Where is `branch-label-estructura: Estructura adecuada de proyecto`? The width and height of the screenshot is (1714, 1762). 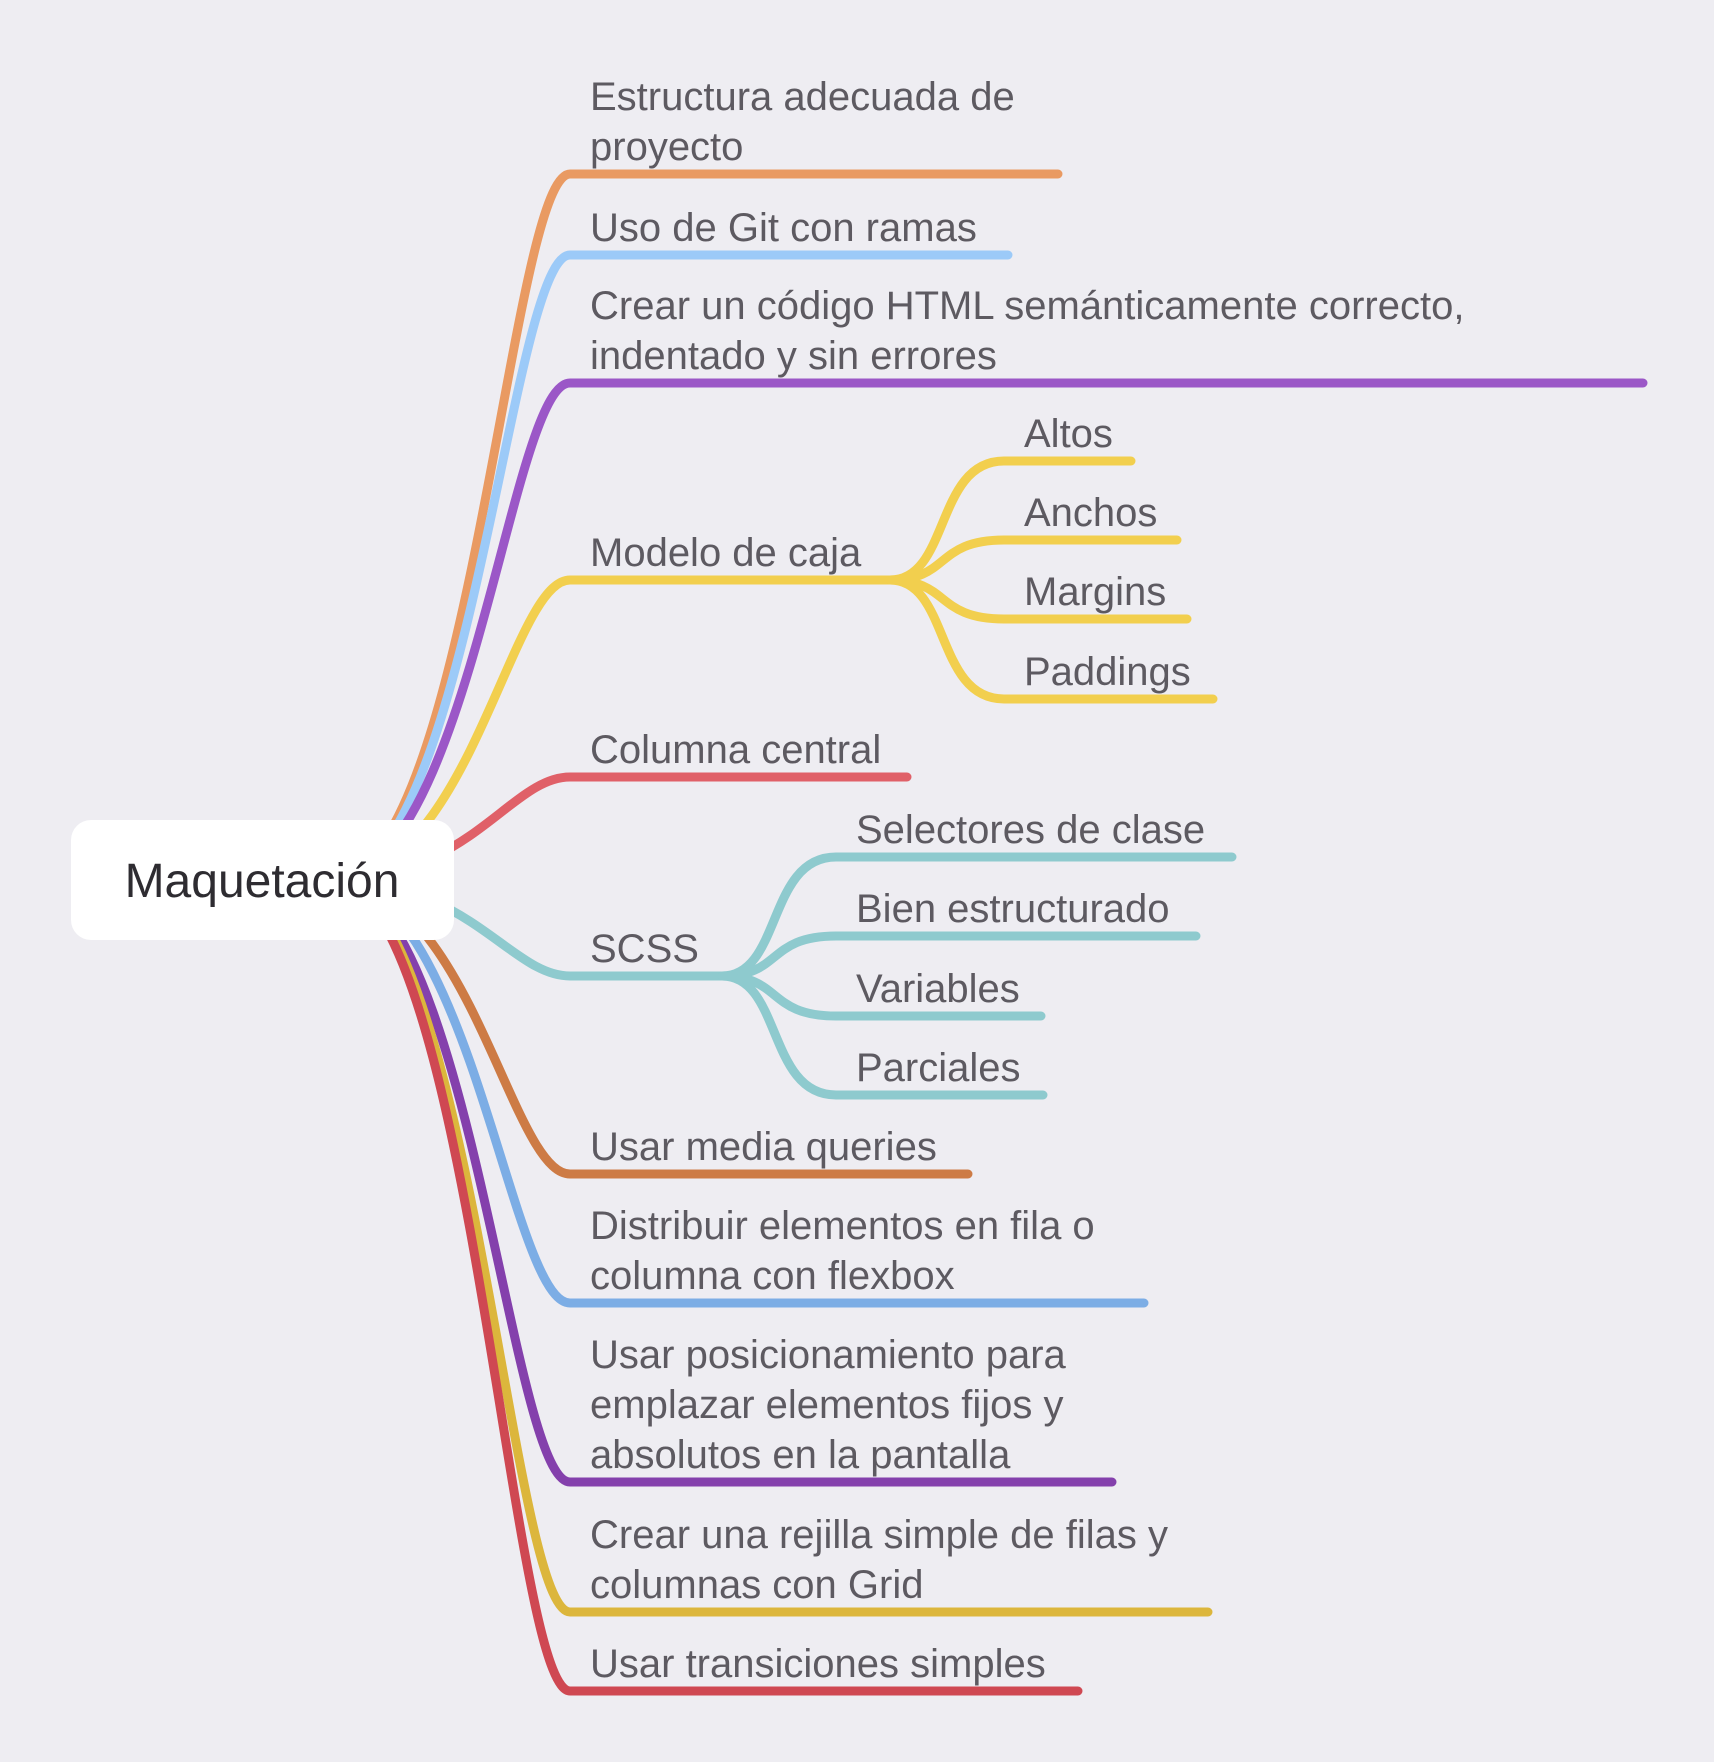 branch-label-estructura: Estructura adecuada de proyecto is located at coordinates (802, 122).